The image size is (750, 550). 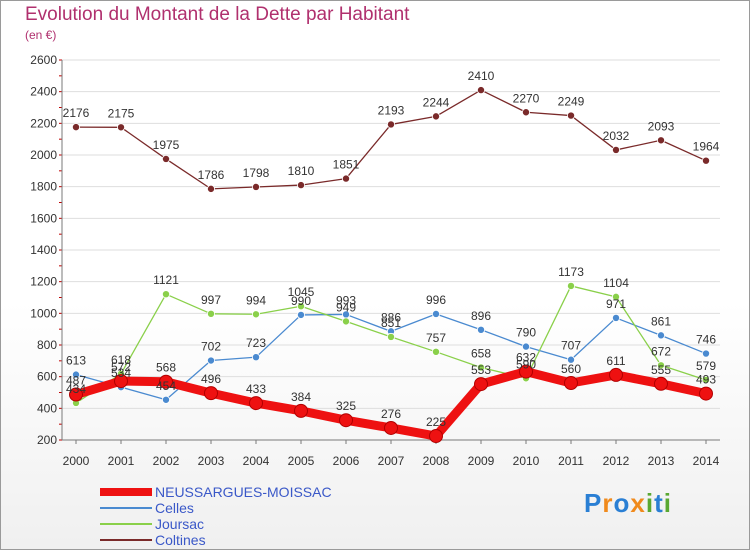 What do you see at coordinates (41, 35) in the screenshot?
I see `chart-subtitle: (en €)` at bounding box center [41, 35].